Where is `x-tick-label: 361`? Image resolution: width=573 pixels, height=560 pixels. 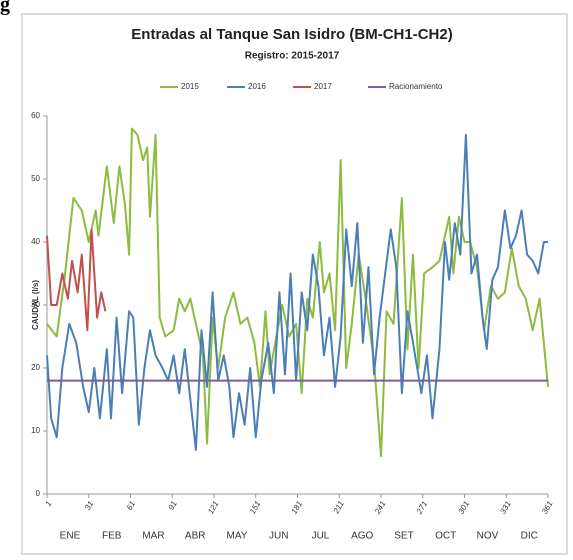
x-tick-label: 361 is located at coordinates (547, 508).